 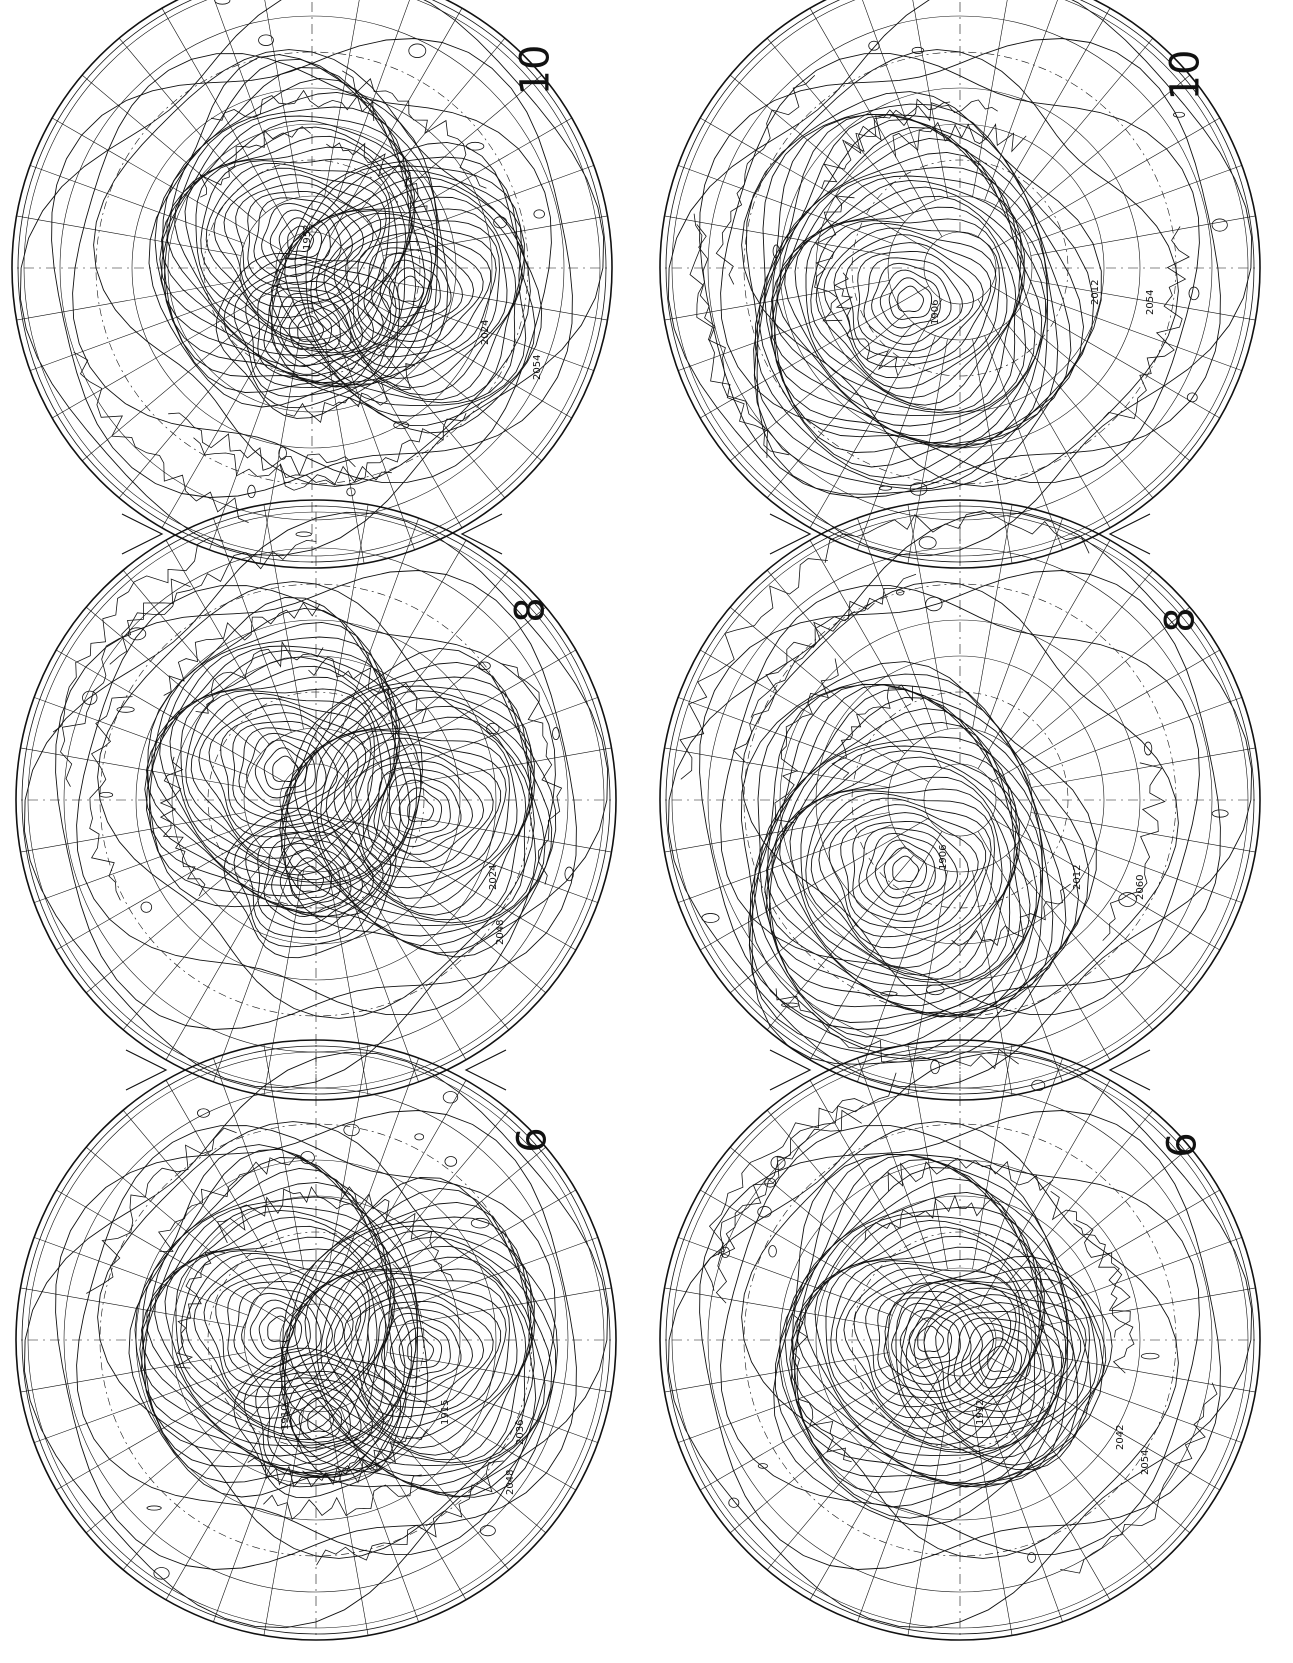 I want to click on panel-number-middle-right: 8, so click(x=1180, y=620).